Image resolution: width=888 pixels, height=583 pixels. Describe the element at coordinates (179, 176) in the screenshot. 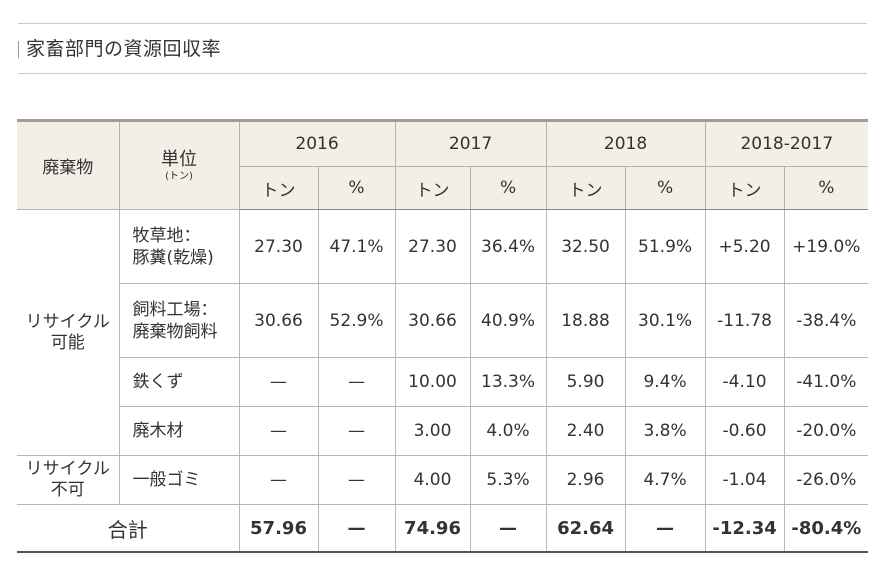

I see `header-unit-sub: (トン)` at that location.